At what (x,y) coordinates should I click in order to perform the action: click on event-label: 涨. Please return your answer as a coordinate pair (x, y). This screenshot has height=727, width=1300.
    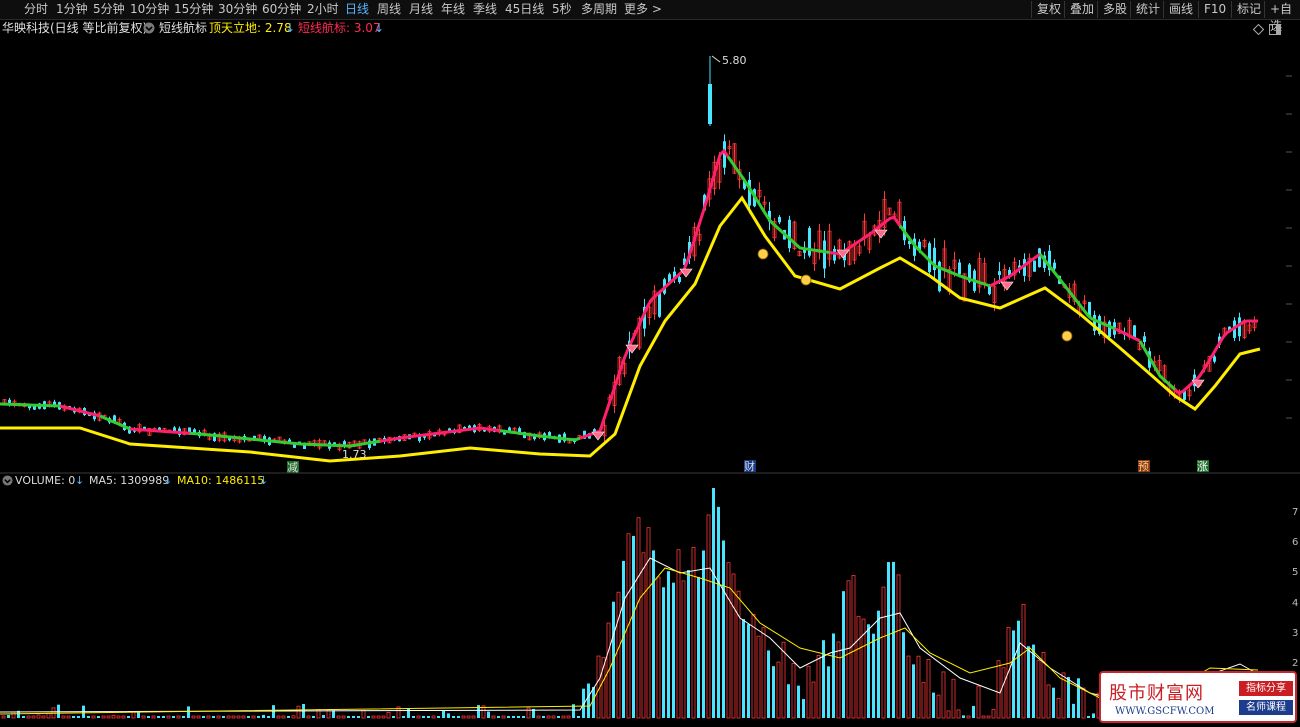
    Looking at the image, I should click on (1203, 466).